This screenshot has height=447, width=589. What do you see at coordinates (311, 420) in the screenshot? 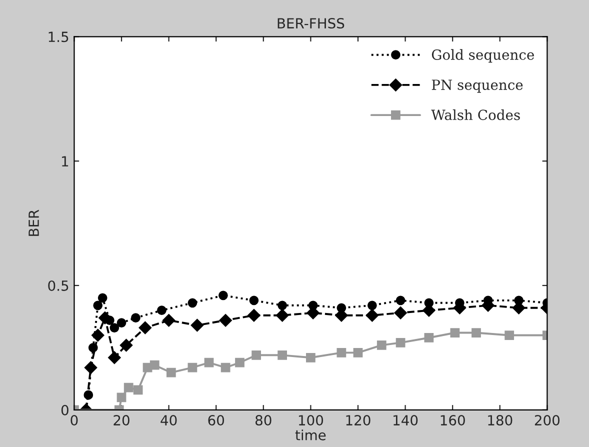
I see `x-tick-label: 100` at bounding box center [311, 420].